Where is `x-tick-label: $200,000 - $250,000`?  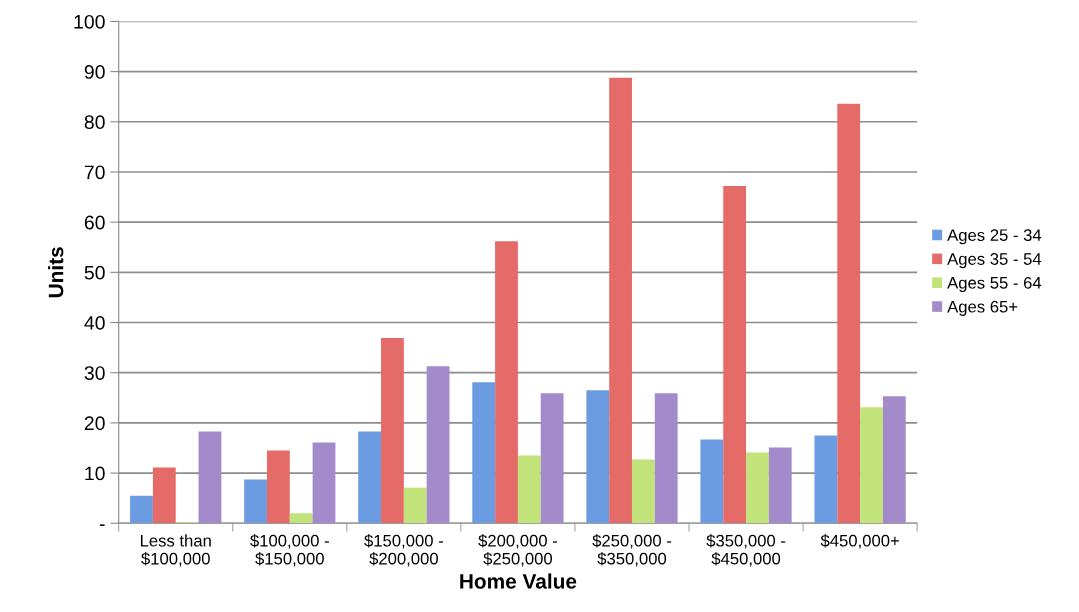 x-tick-label: $200,000 - $250,000 is located at coordinates (518, 550).